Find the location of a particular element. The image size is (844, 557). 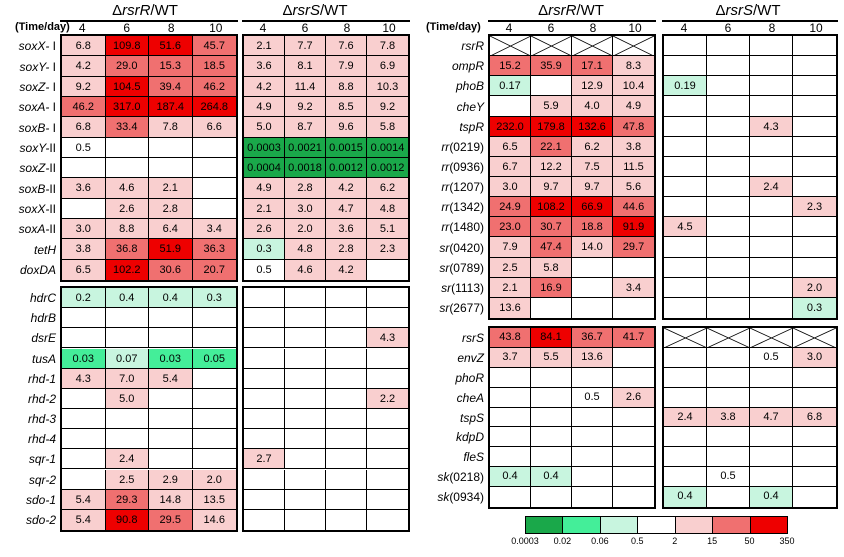

gene-label: rr(1207) is located at coordinates (434, 187).